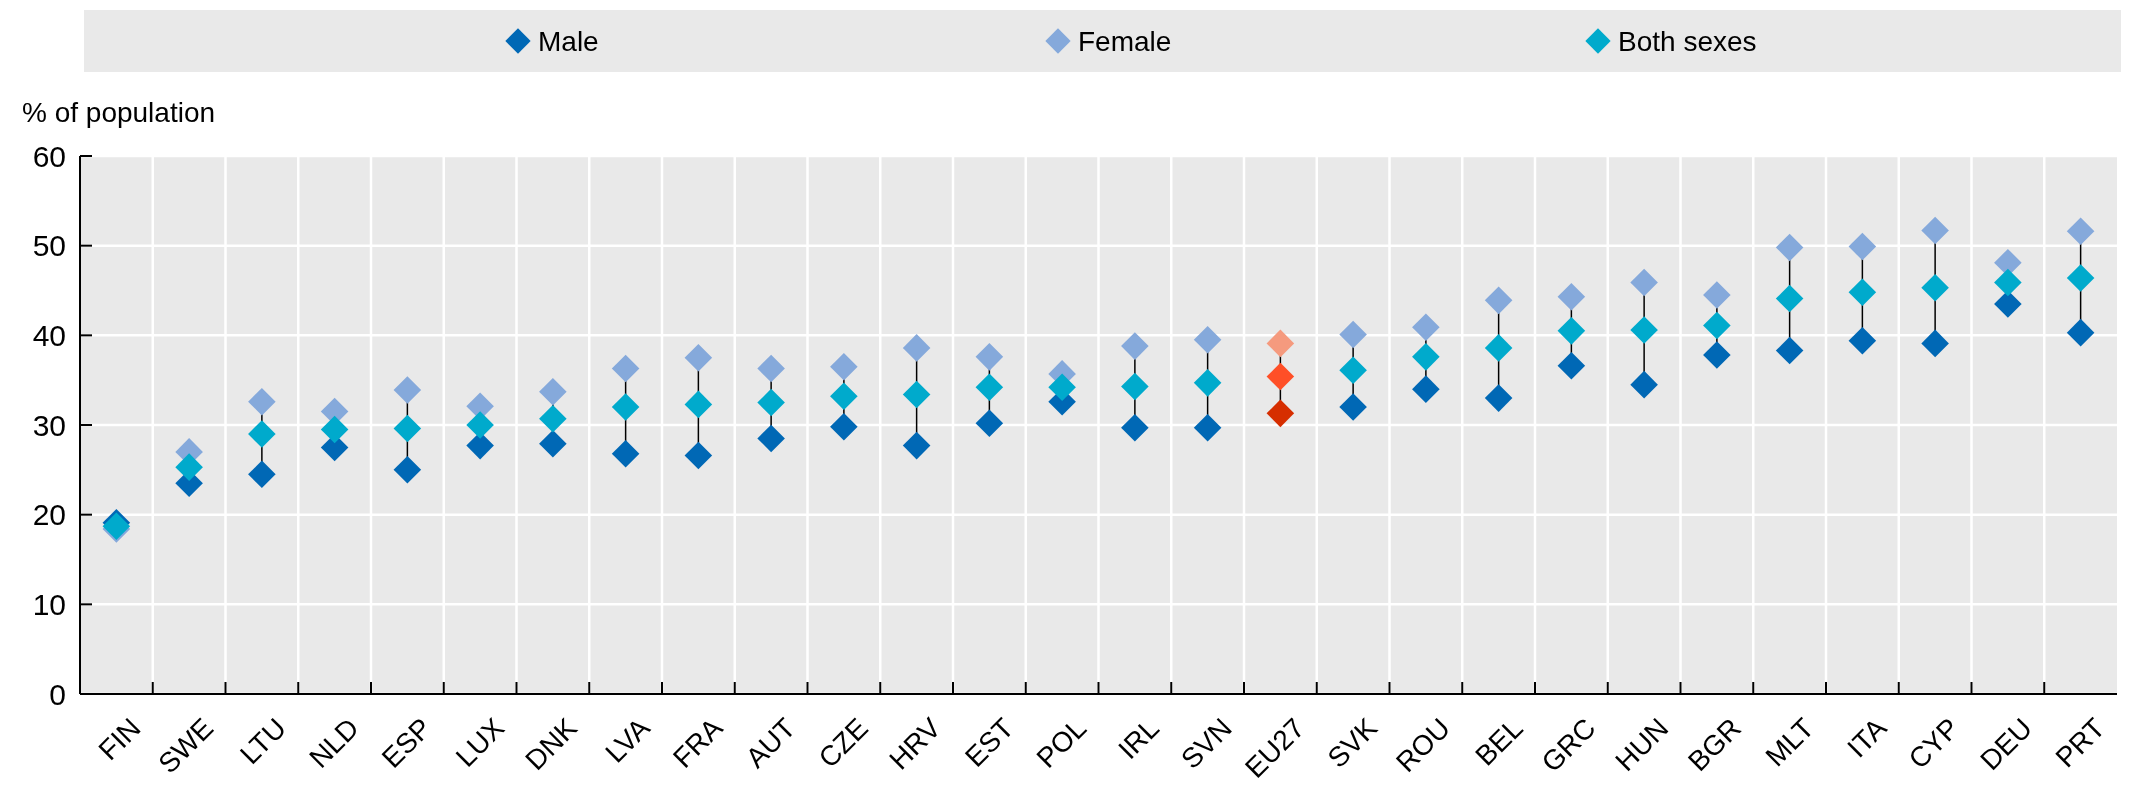  I want to click on x-tick-label: CYP, so click(1934, 743).